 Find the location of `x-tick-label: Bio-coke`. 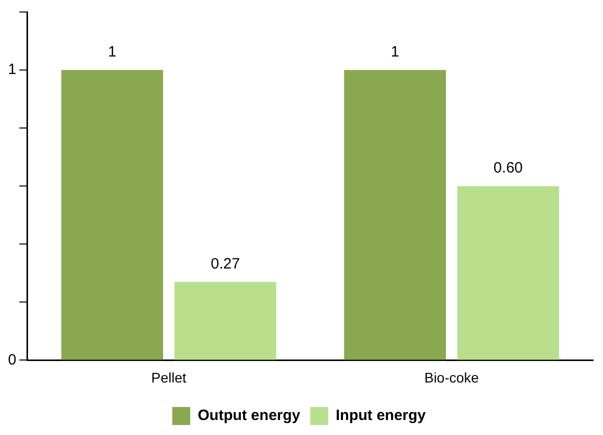

x-tick-label: Bio-coke is located at coordinates (452, 377).